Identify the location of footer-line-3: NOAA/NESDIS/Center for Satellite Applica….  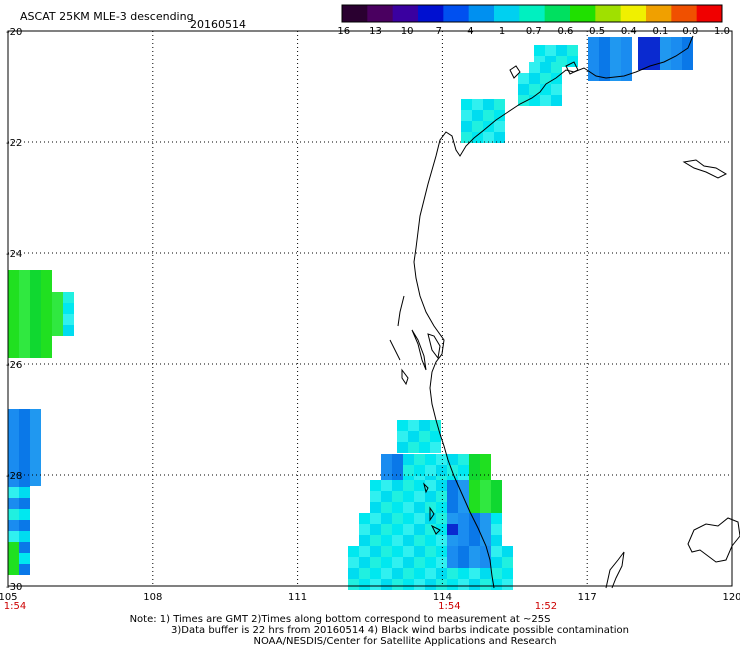
(405, 641).